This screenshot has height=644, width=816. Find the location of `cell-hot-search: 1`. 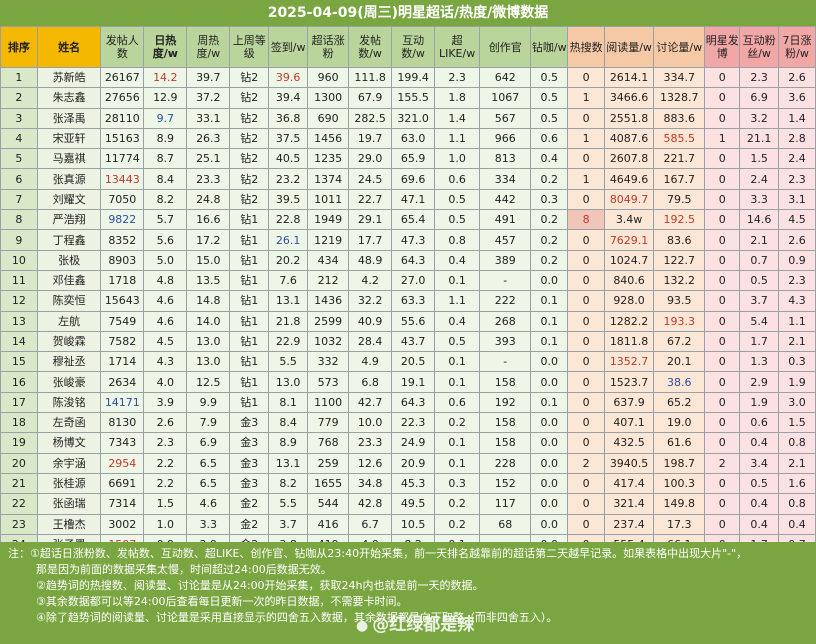

cell-hot-search: 1 is located at coordinates (586, 179).